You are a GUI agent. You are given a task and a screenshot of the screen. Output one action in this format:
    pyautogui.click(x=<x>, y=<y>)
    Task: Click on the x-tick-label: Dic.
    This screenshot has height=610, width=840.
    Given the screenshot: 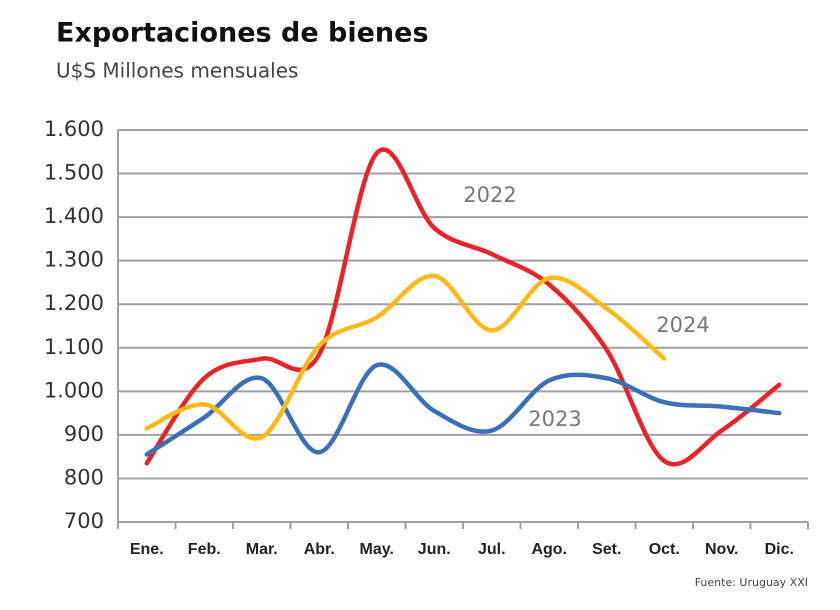 What is the action you would take?
    pyautogui.click(x=779, y=549)
    